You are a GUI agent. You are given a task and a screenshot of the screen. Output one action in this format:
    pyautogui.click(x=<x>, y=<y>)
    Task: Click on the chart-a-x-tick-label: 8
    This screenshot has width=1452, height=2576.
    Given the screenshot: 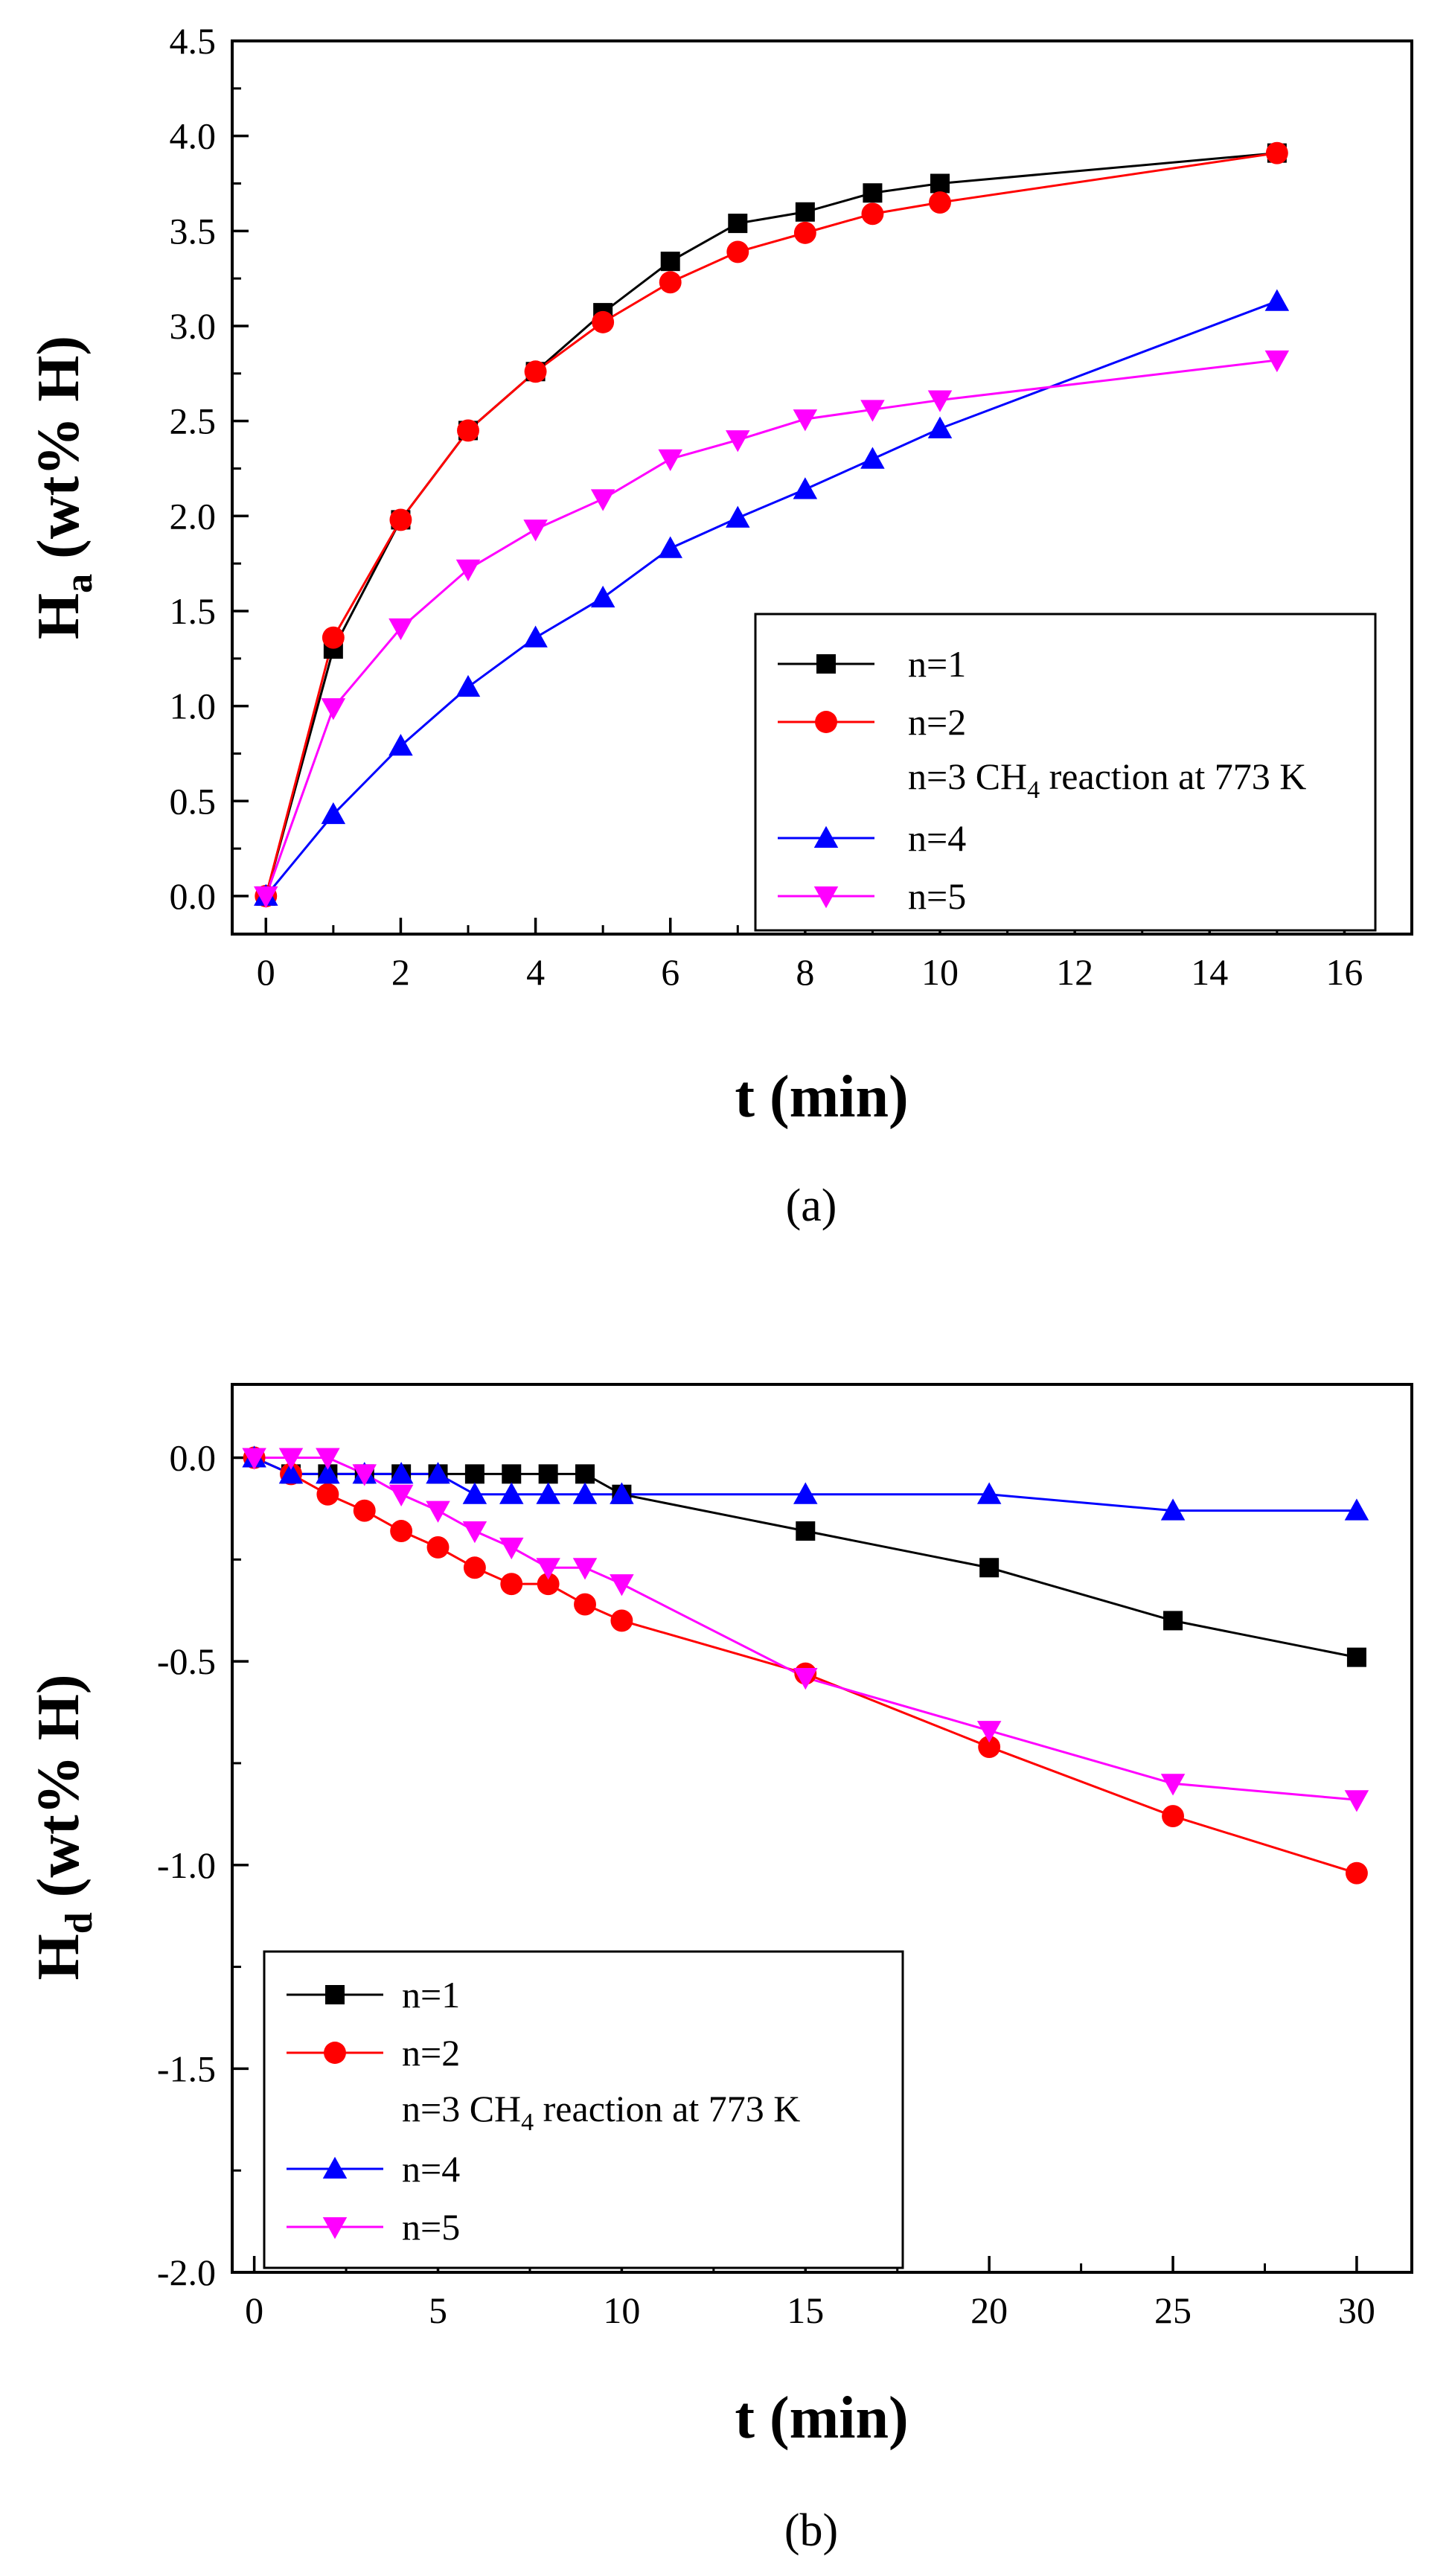 What is the action you would take?
    pyautogui.click(x=805, y=972)
    